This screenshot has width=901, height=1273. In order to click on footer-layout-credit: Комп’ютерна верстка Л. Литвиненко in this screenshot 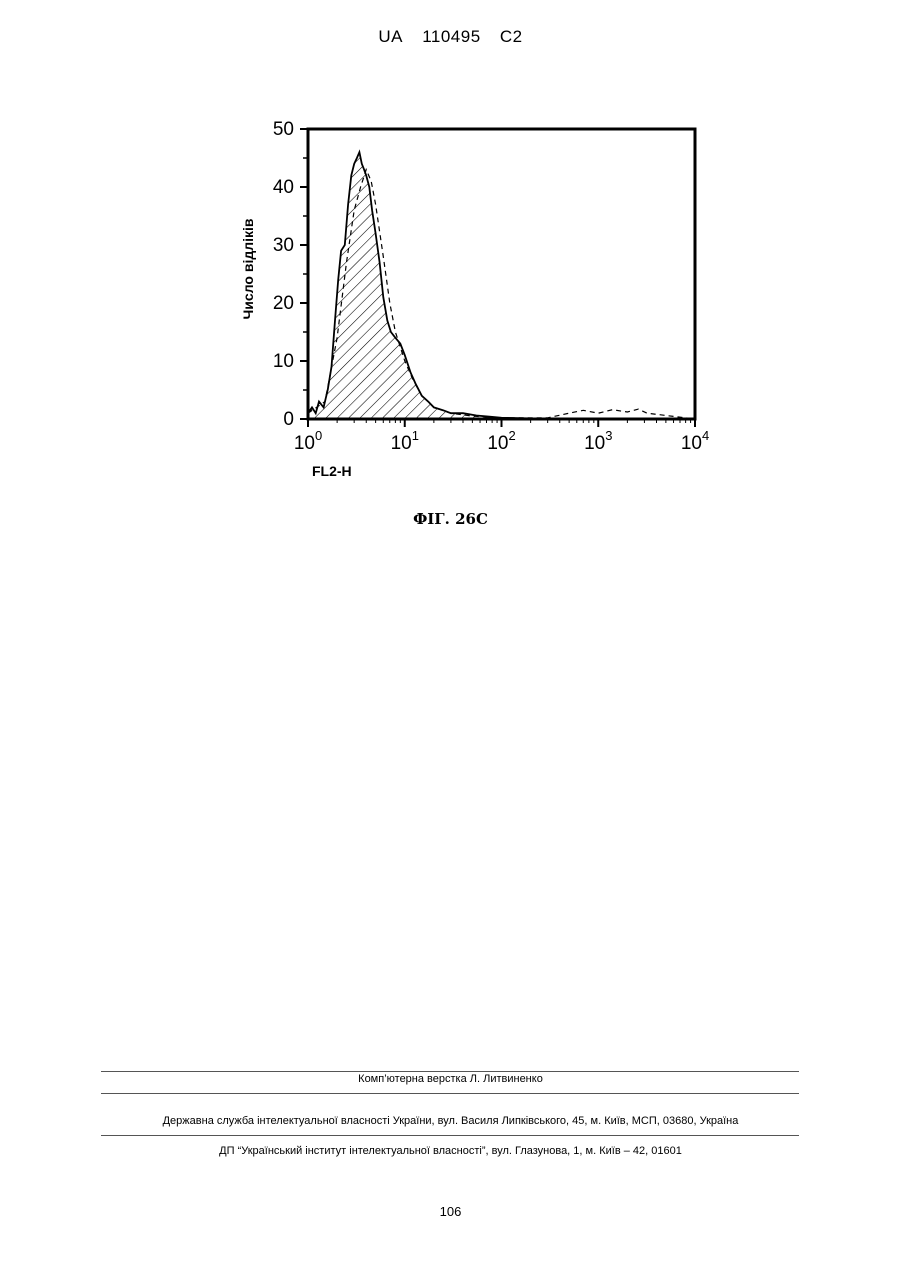, I will do `click(450, 1079)`.